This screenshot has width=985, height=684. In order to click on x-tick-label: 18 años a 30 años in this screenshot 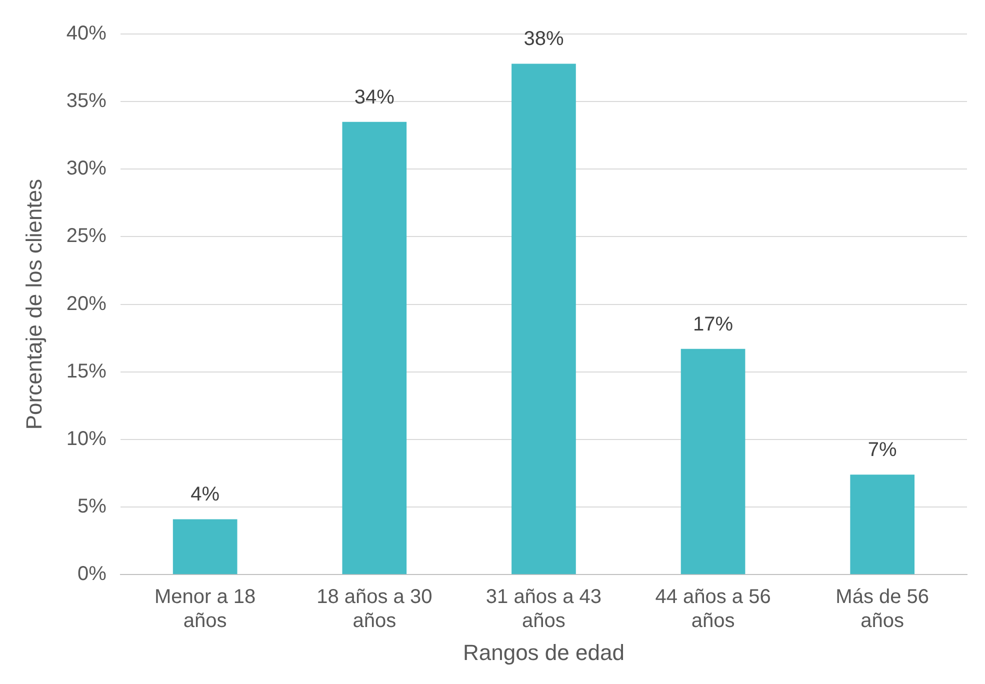, I will do `click(374, 609)`.